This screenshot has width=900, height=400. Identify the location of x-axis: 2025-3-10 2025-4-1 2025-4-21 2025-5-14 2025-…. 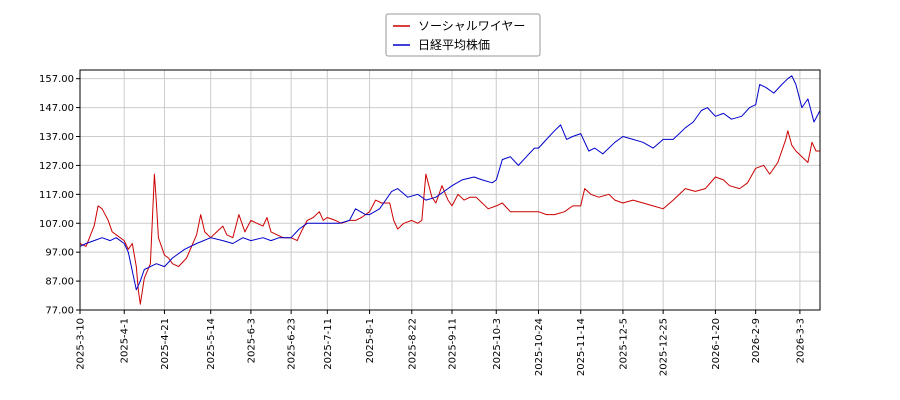
(441, 343).